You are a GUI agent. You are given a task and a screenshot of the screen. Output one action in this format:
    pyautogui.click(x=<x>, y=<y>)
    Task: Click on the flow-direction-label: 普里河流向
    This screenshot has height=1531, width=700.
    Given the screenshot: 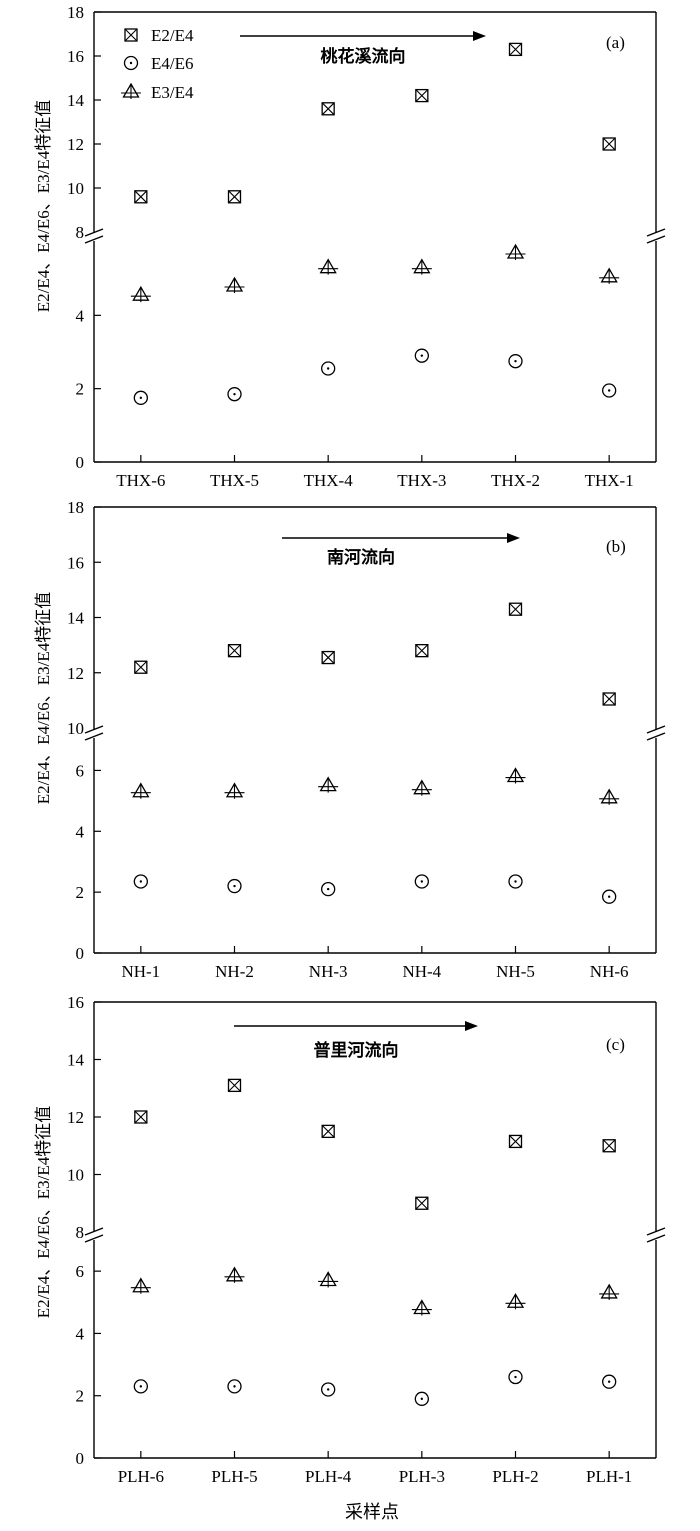 What is the action you would take?
    pyautogui.click(x=356, y=1050)
    